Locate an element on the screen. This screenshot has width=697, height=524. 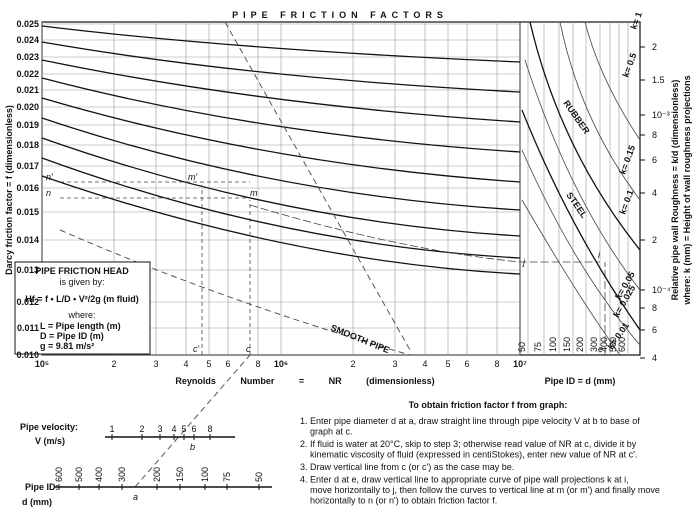
roughness-tick-label: 1.5 is located at coordinates (658, 80).